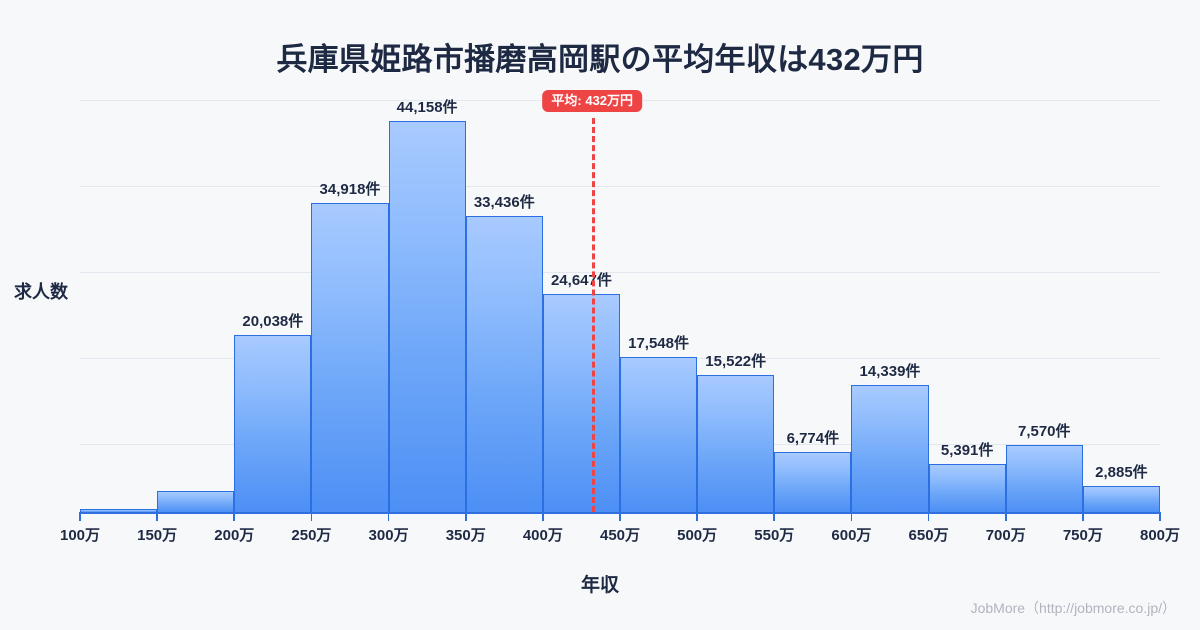  What do you see at coordinates (311, 535) in the screenshot?
I see `x-axis-tick-label: 250万` at bounding box center [311, 535].